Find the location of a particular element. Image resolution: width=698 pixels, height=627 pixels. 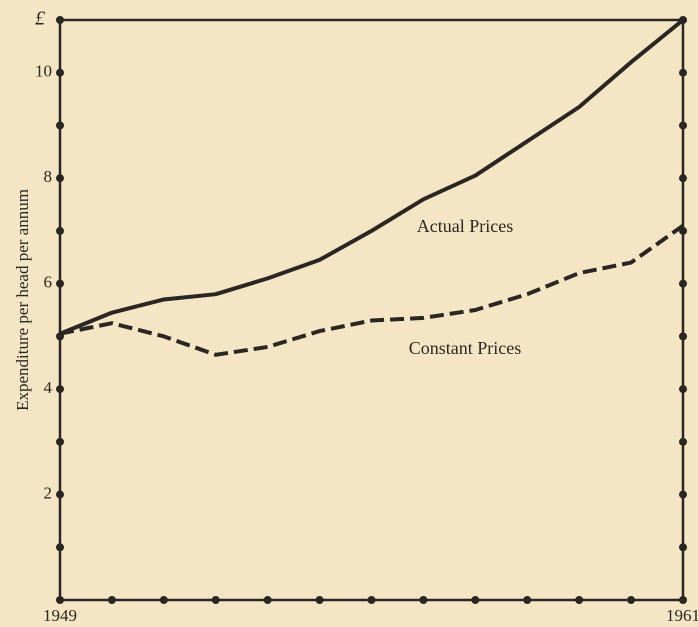

series-label: Actual Prices is located at coordinates (465, 226).